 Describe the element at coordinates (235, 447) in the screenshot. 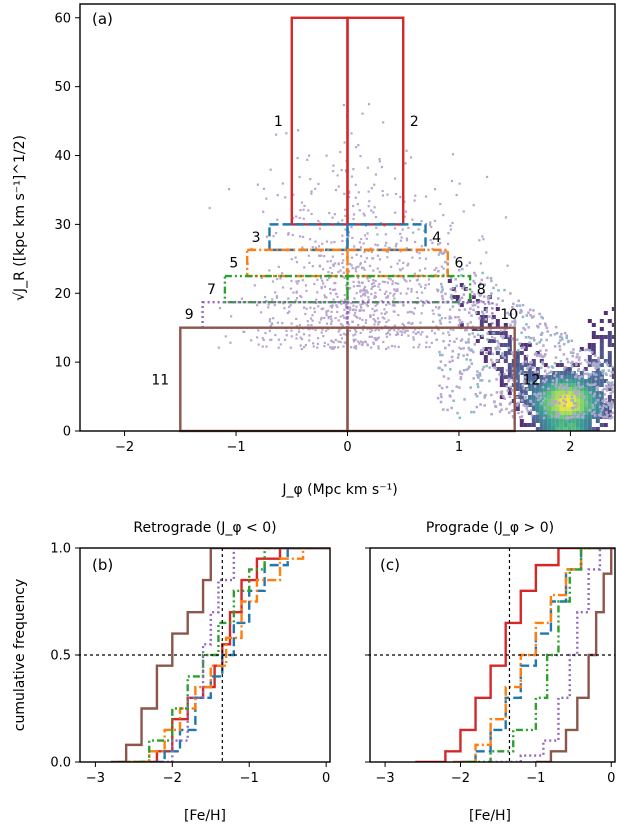

I see `x-tick-label-a: −1` at that location.